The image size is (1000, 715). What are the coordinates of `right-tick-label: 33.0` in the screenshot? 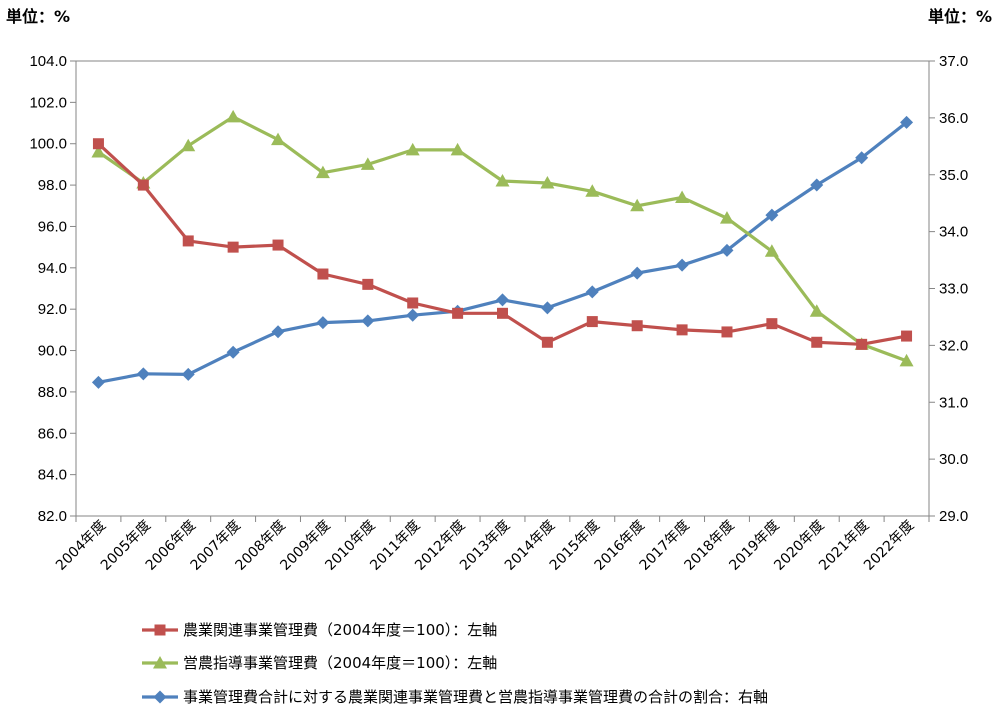 It's located at (953, 289).